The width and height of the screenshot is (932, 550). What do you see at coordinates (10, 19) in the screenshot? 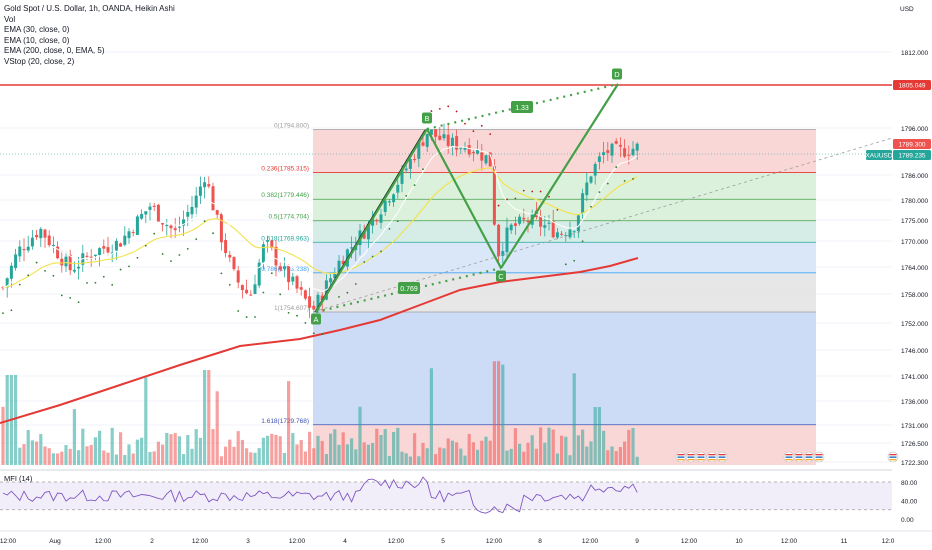
I see `legend-vol: Vol` at bounding box center [10, 19].